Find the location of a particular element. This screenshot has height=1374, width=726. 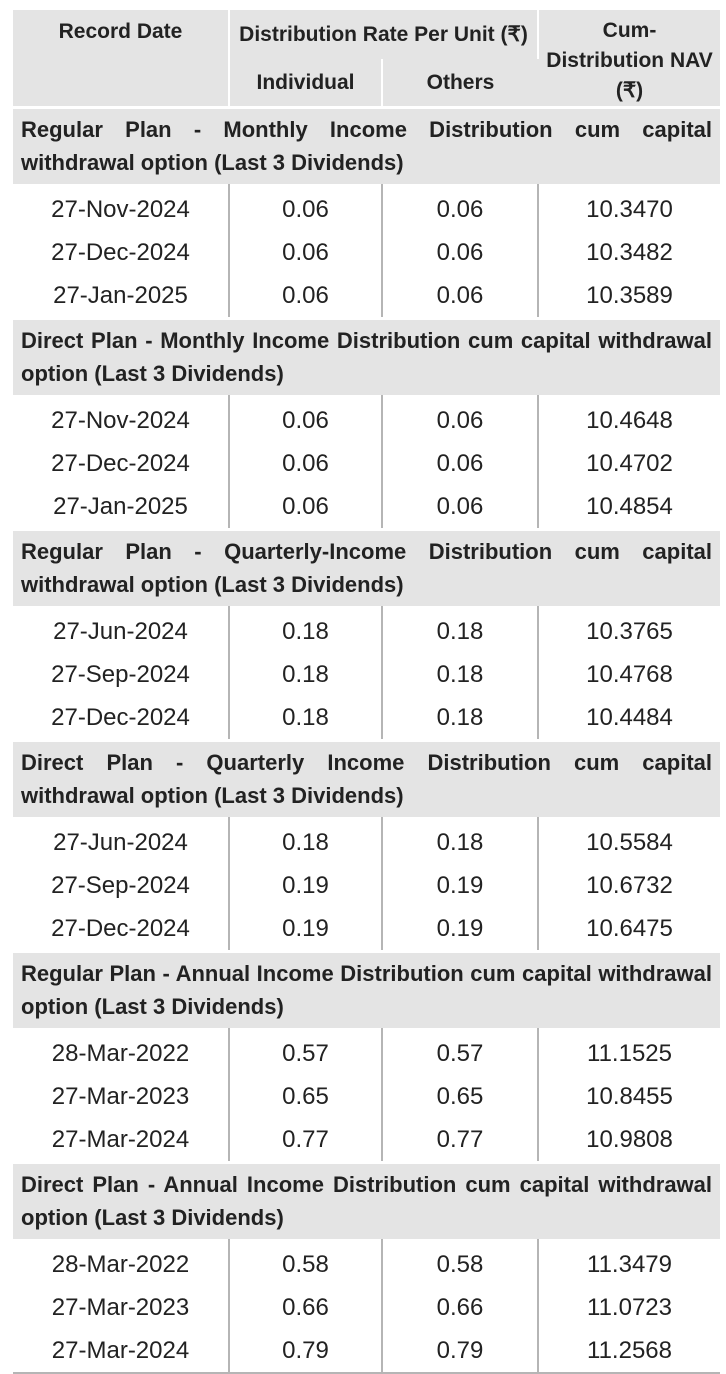

nav-cell: 11.2568 is located at coordinates (629, 1350).